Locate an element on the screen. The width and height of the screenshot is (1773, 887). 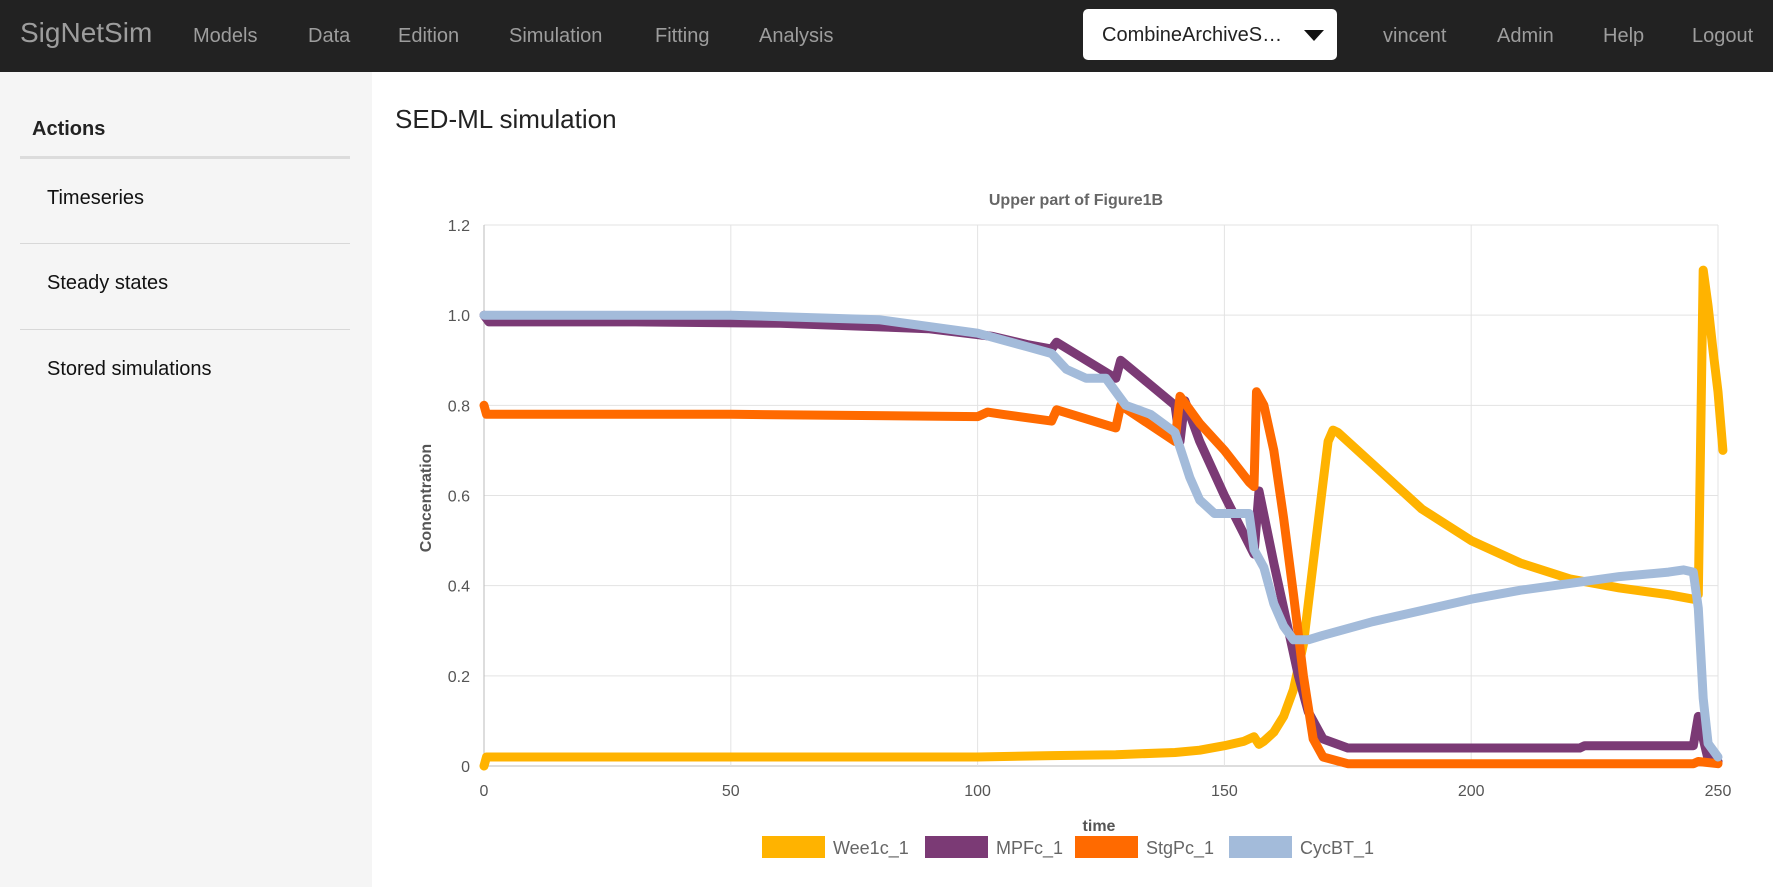
y-tick-label: 0.6 is located at coordinates (459, 497).